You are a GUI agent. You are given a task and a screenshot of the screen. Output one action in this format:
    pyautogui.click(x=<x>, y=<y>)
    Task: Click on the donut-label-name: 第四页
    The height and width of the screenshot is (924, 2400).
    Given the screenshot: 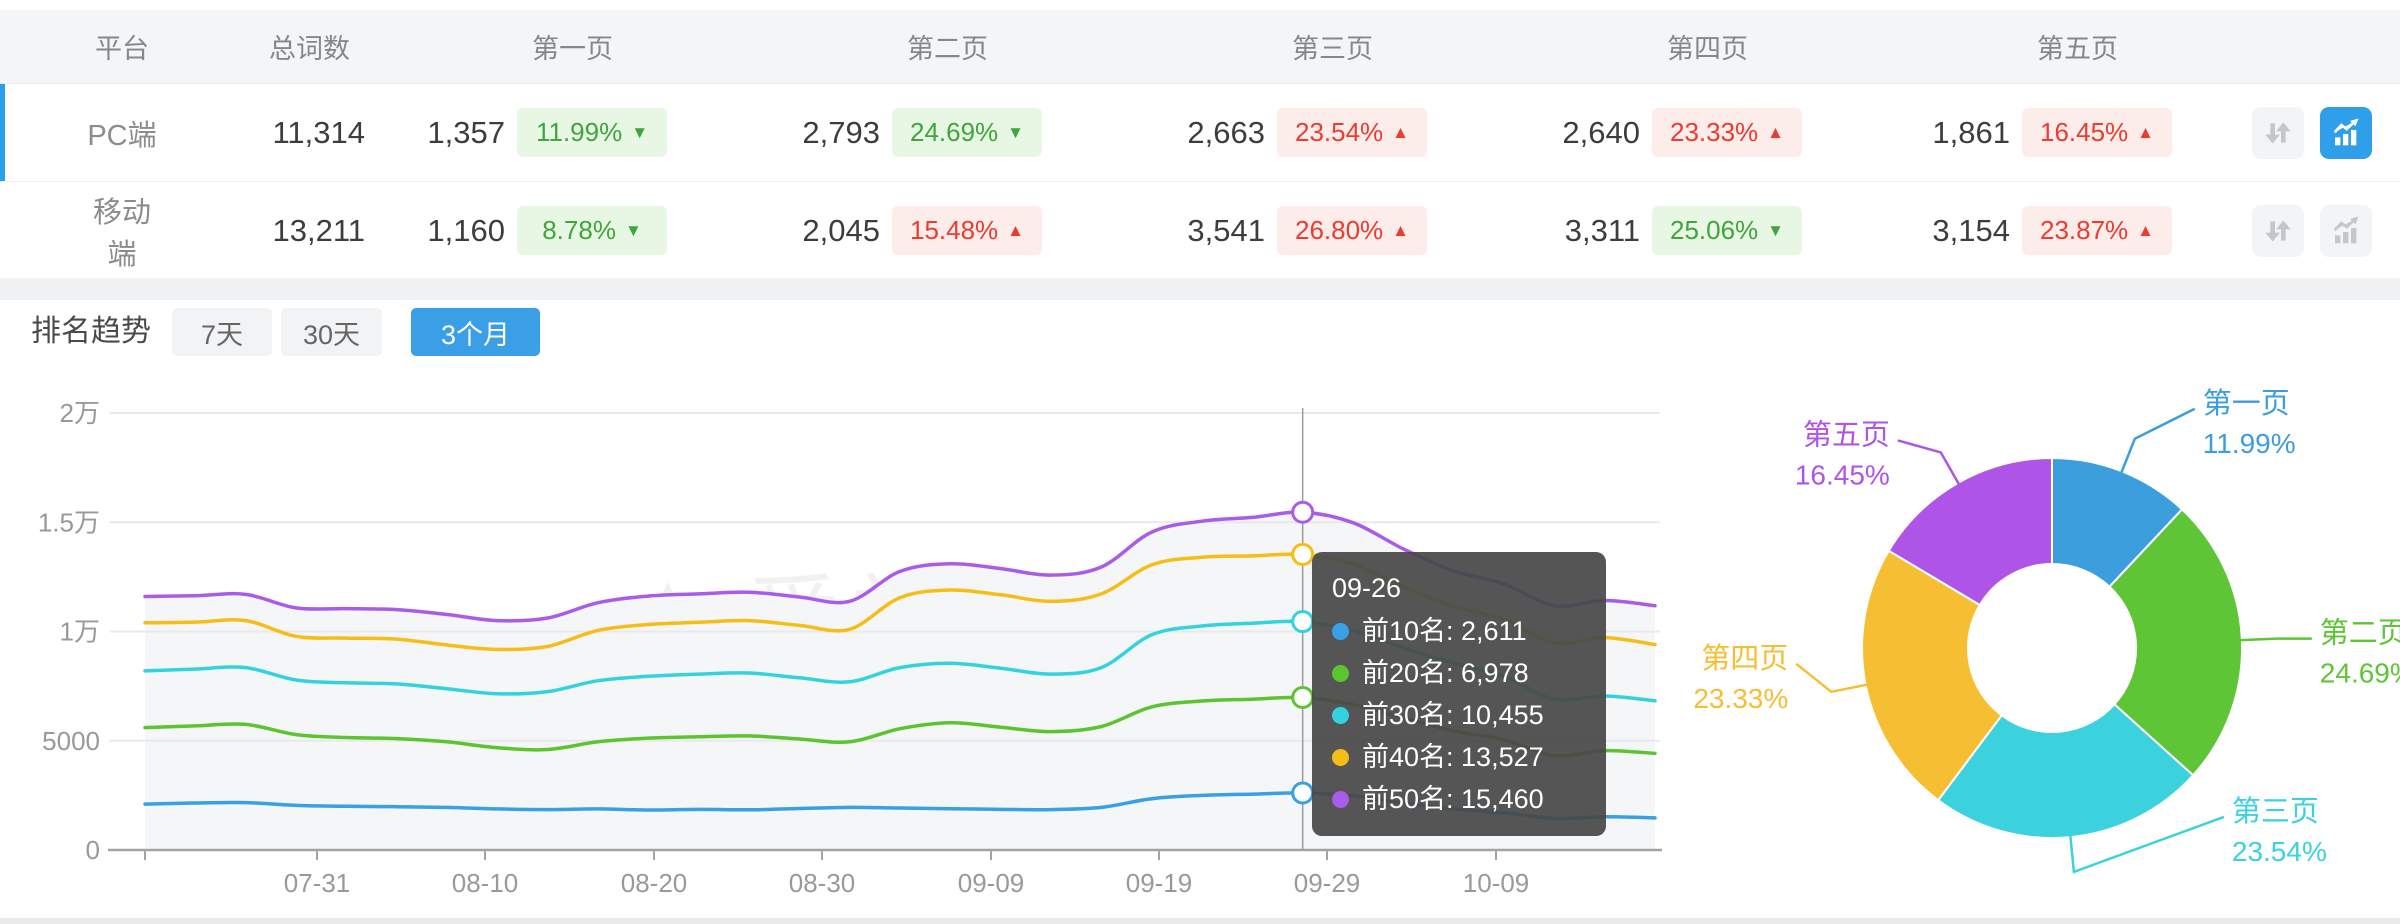 What is the action you would take?
    pyautogui.click(x=1744, y=658)
    